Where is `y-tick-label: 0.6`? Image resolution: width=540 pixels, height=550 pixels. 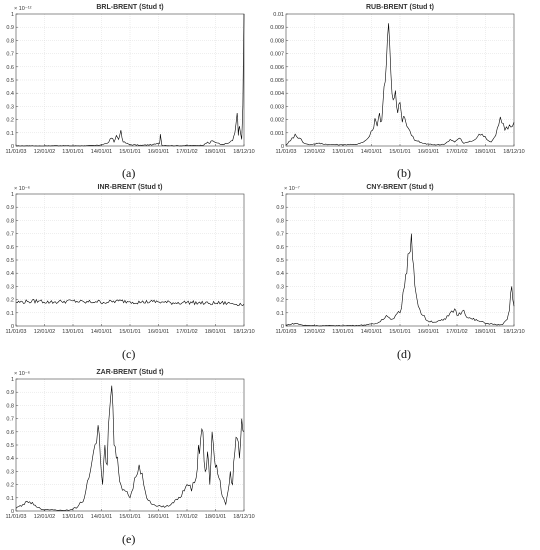
y-tick-label: 0.6 is located at coordinates (10, 248).